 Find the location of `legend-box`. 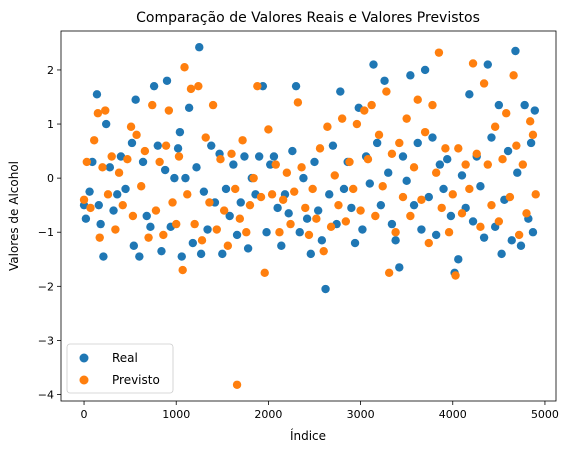

legend-box is located at coordinates (120, 368).